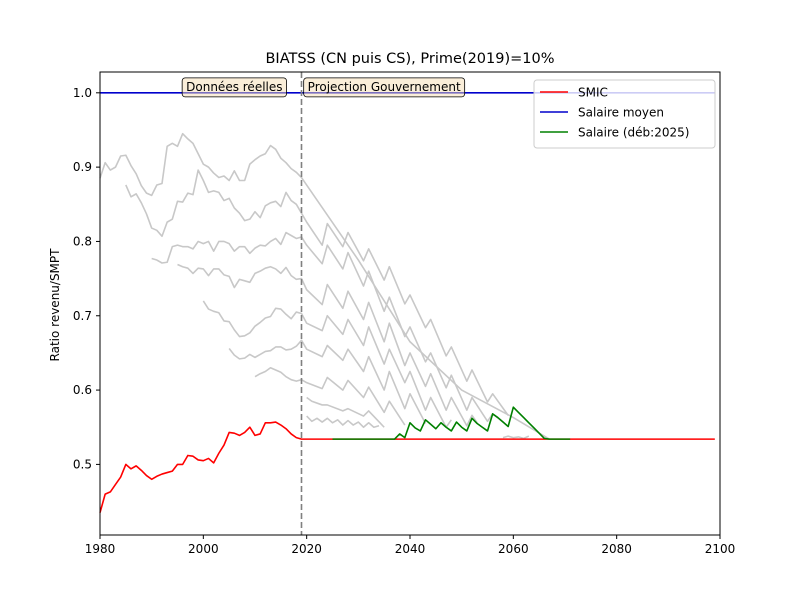 This screenshot has height=604, width=800. What do you see at coordinates (410, 549) in the screenshot?
I see `x-tick-label: 2040` at bounding box center [410, 549].